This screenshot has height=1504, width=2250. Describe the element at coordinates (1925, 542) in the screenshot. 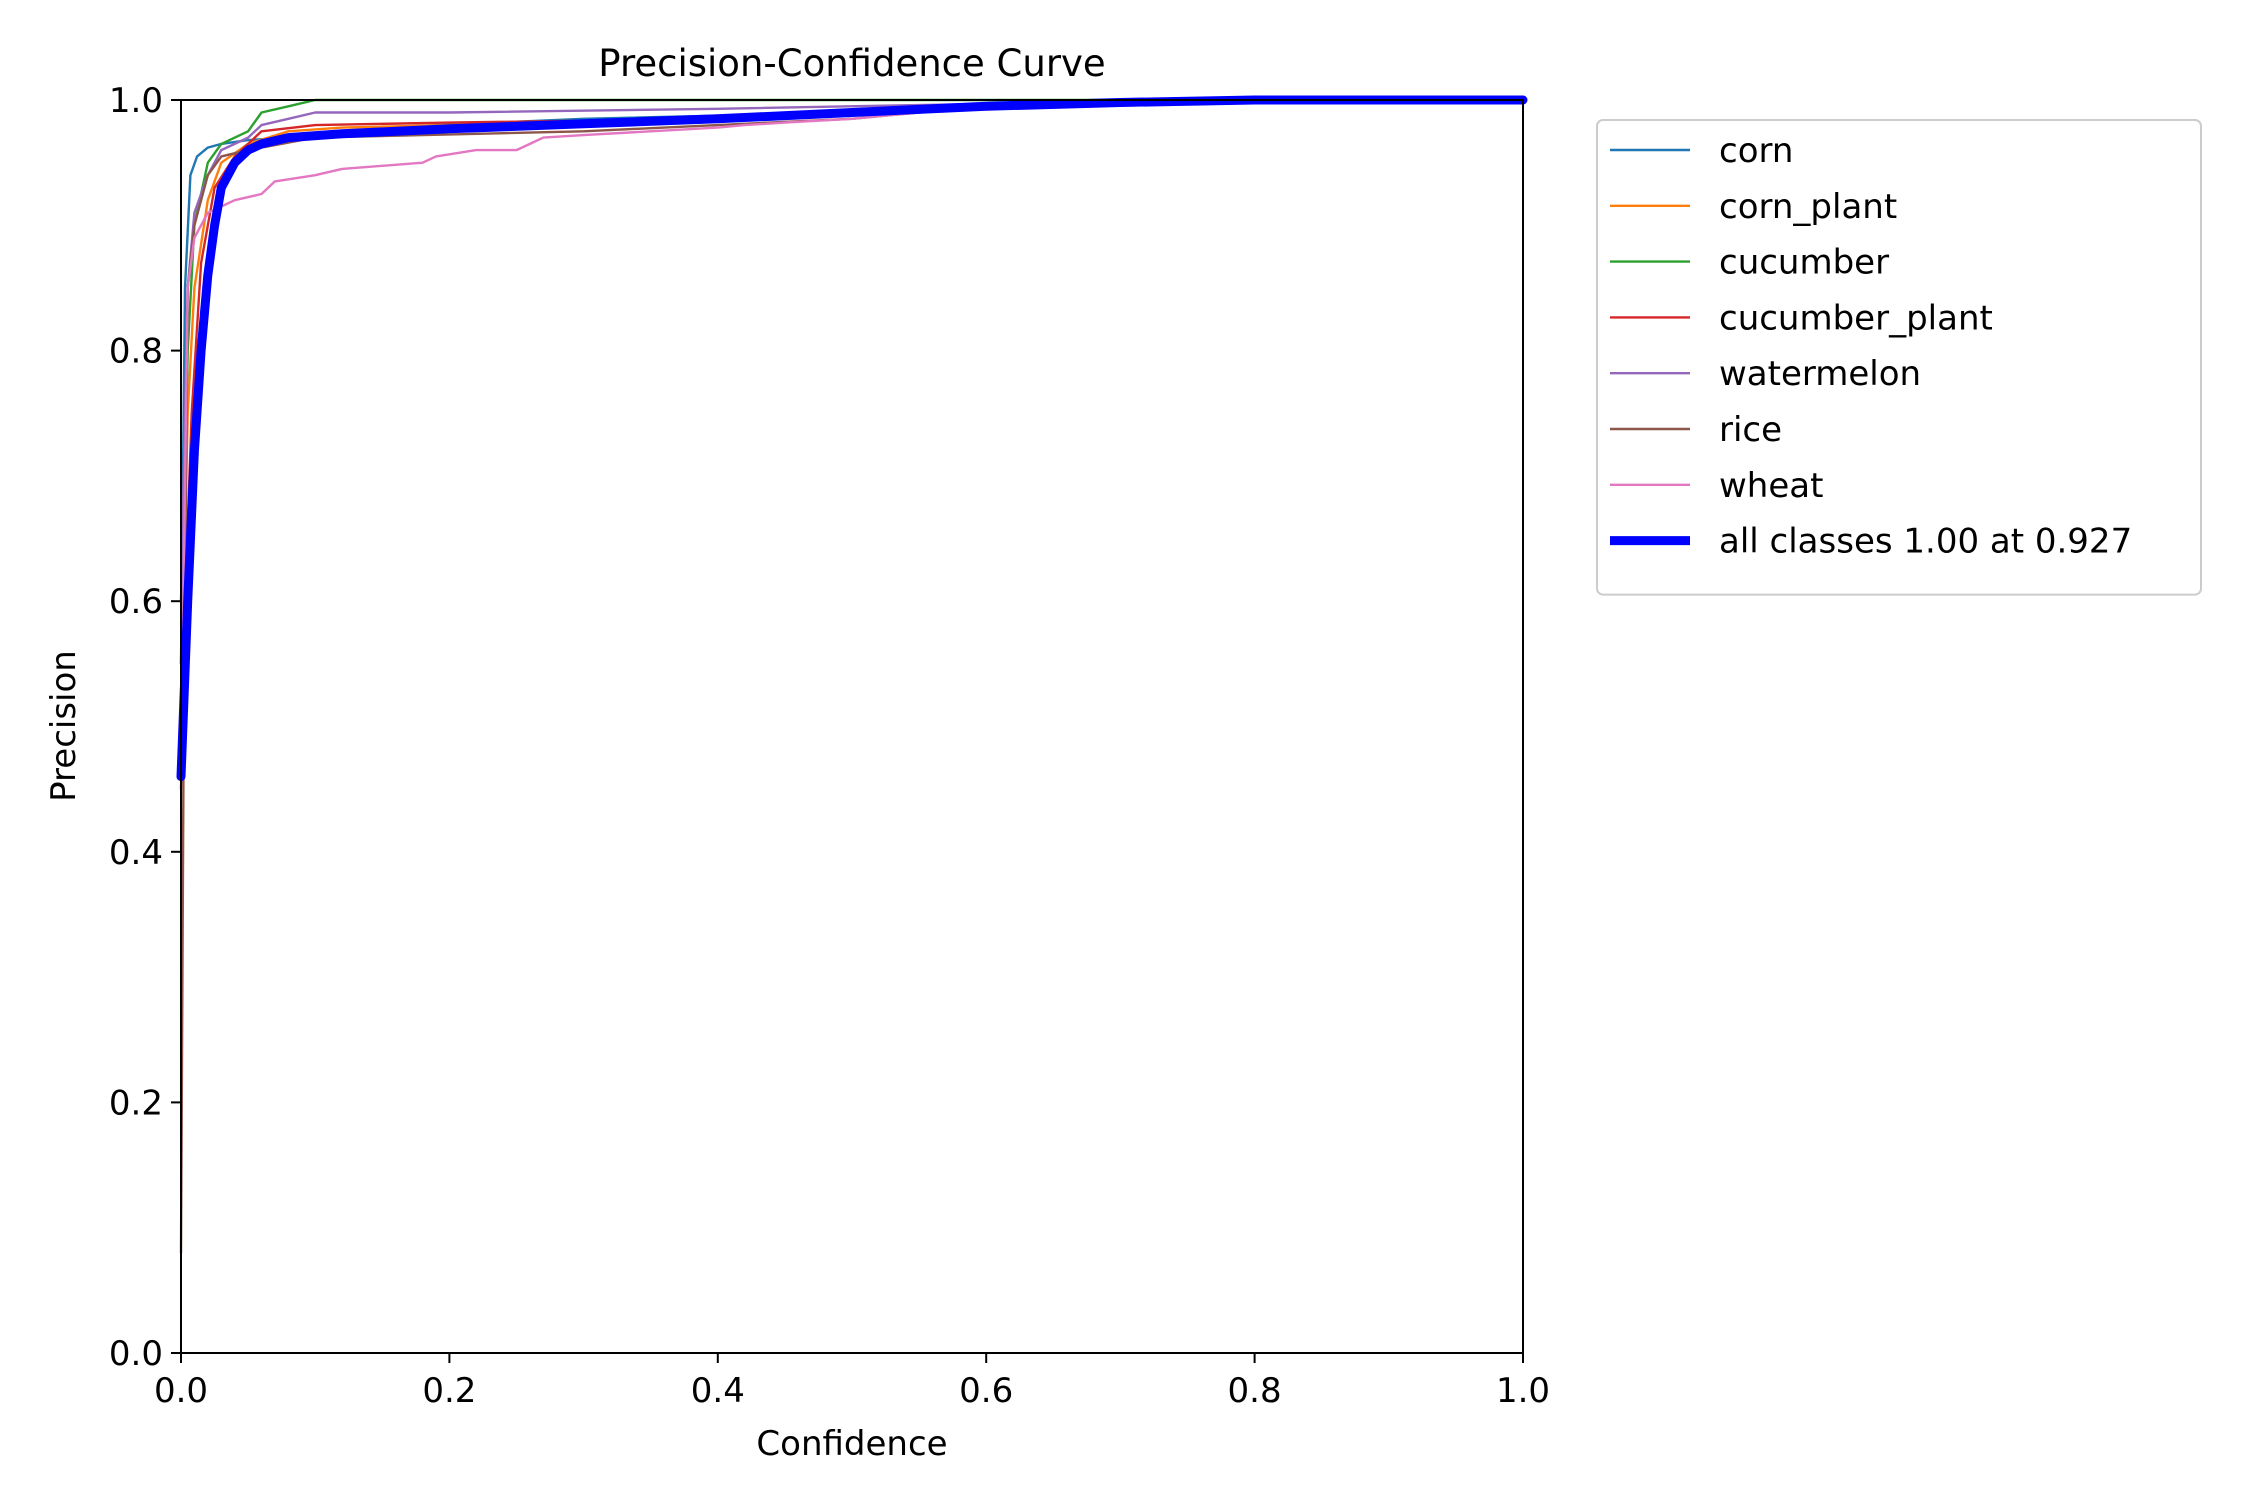

I see `legend-label-7: all classes 1.00 at 0.927` at that location.